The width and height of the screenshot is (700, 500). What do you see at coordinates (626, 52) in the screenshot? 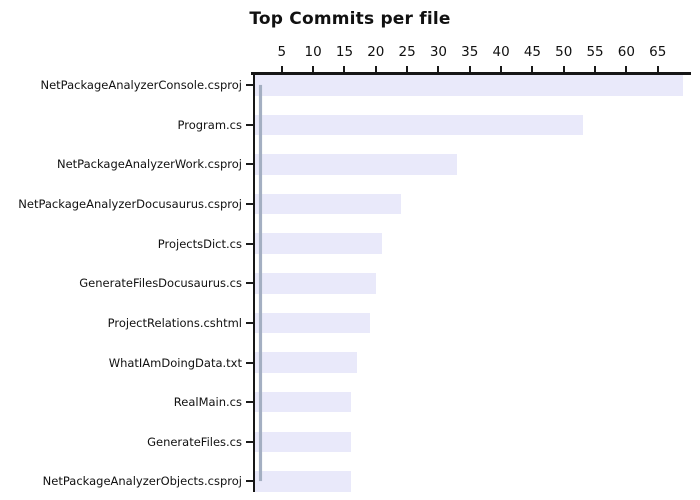
I see `x-tick-label: 60` at bounding box center [626, 52].